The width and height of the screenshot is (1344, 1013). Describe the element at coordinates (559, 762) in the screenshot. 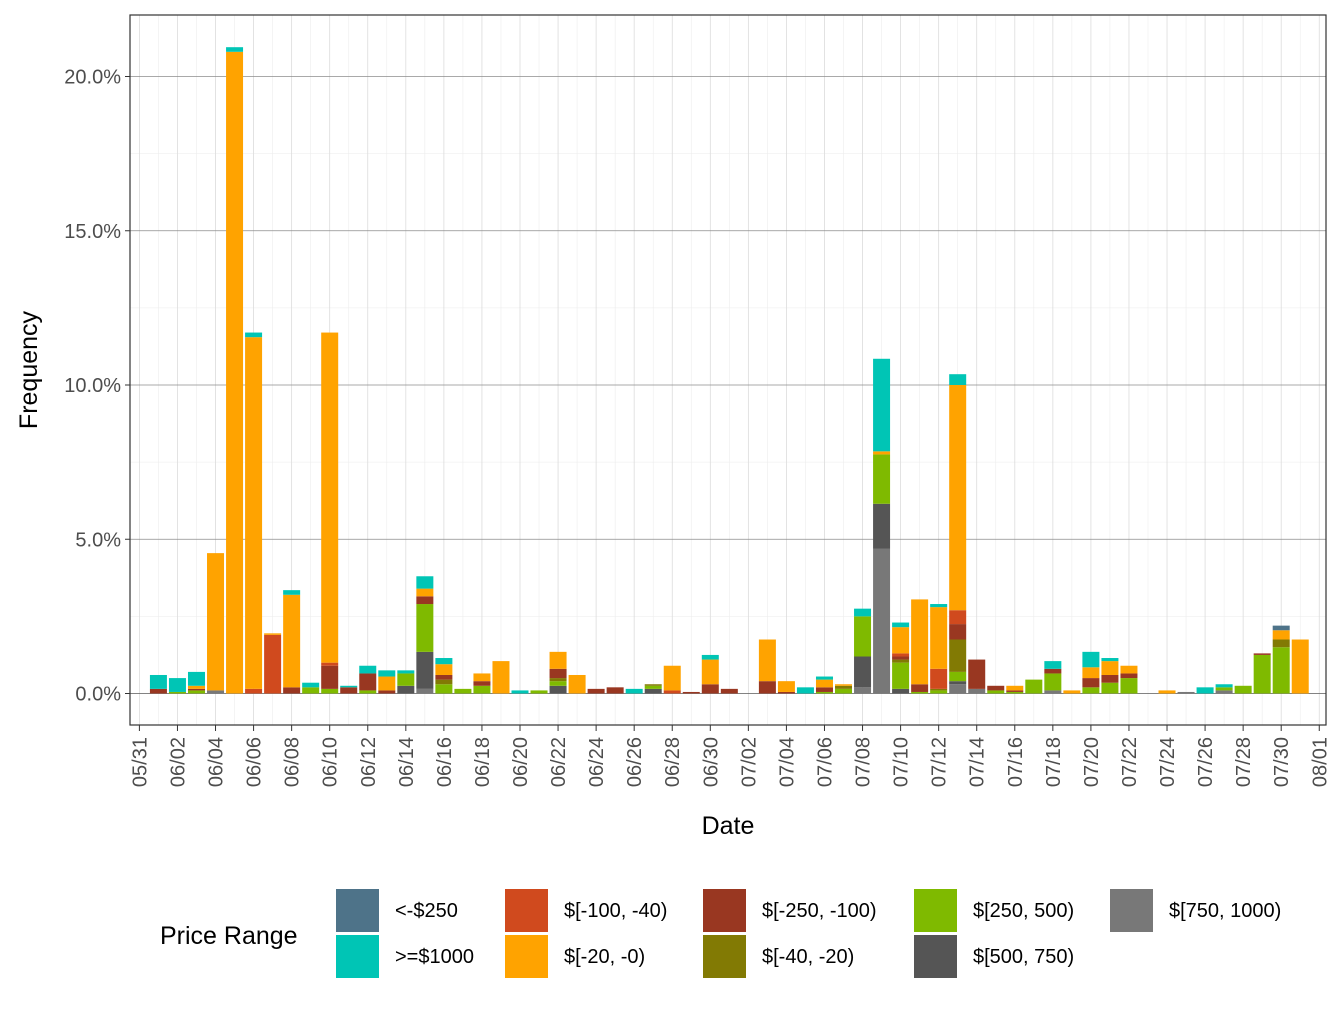

I see `x-tick-label: 06/22` at that location.